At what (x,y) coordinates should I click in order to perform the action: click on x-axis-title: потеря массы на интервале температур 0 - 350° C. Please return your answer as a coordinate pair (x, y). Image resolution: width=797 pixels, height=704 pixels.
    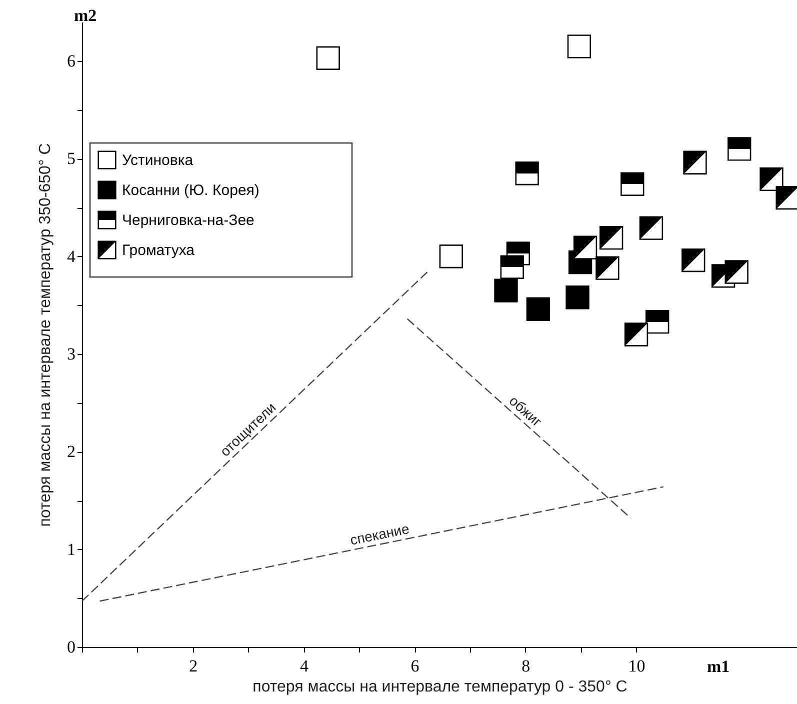
    Looking at the image, I should click on (440, 687).